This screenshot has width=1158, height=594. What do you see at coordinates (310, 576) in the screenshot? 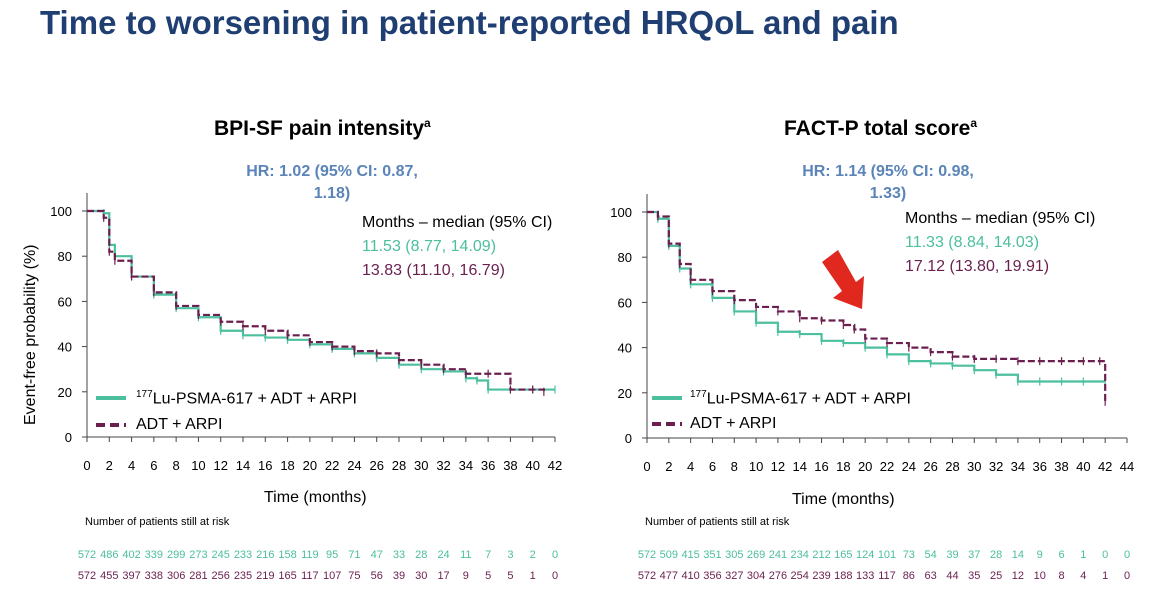
I see `risk-value: 117` at bounding box center [310, 576].